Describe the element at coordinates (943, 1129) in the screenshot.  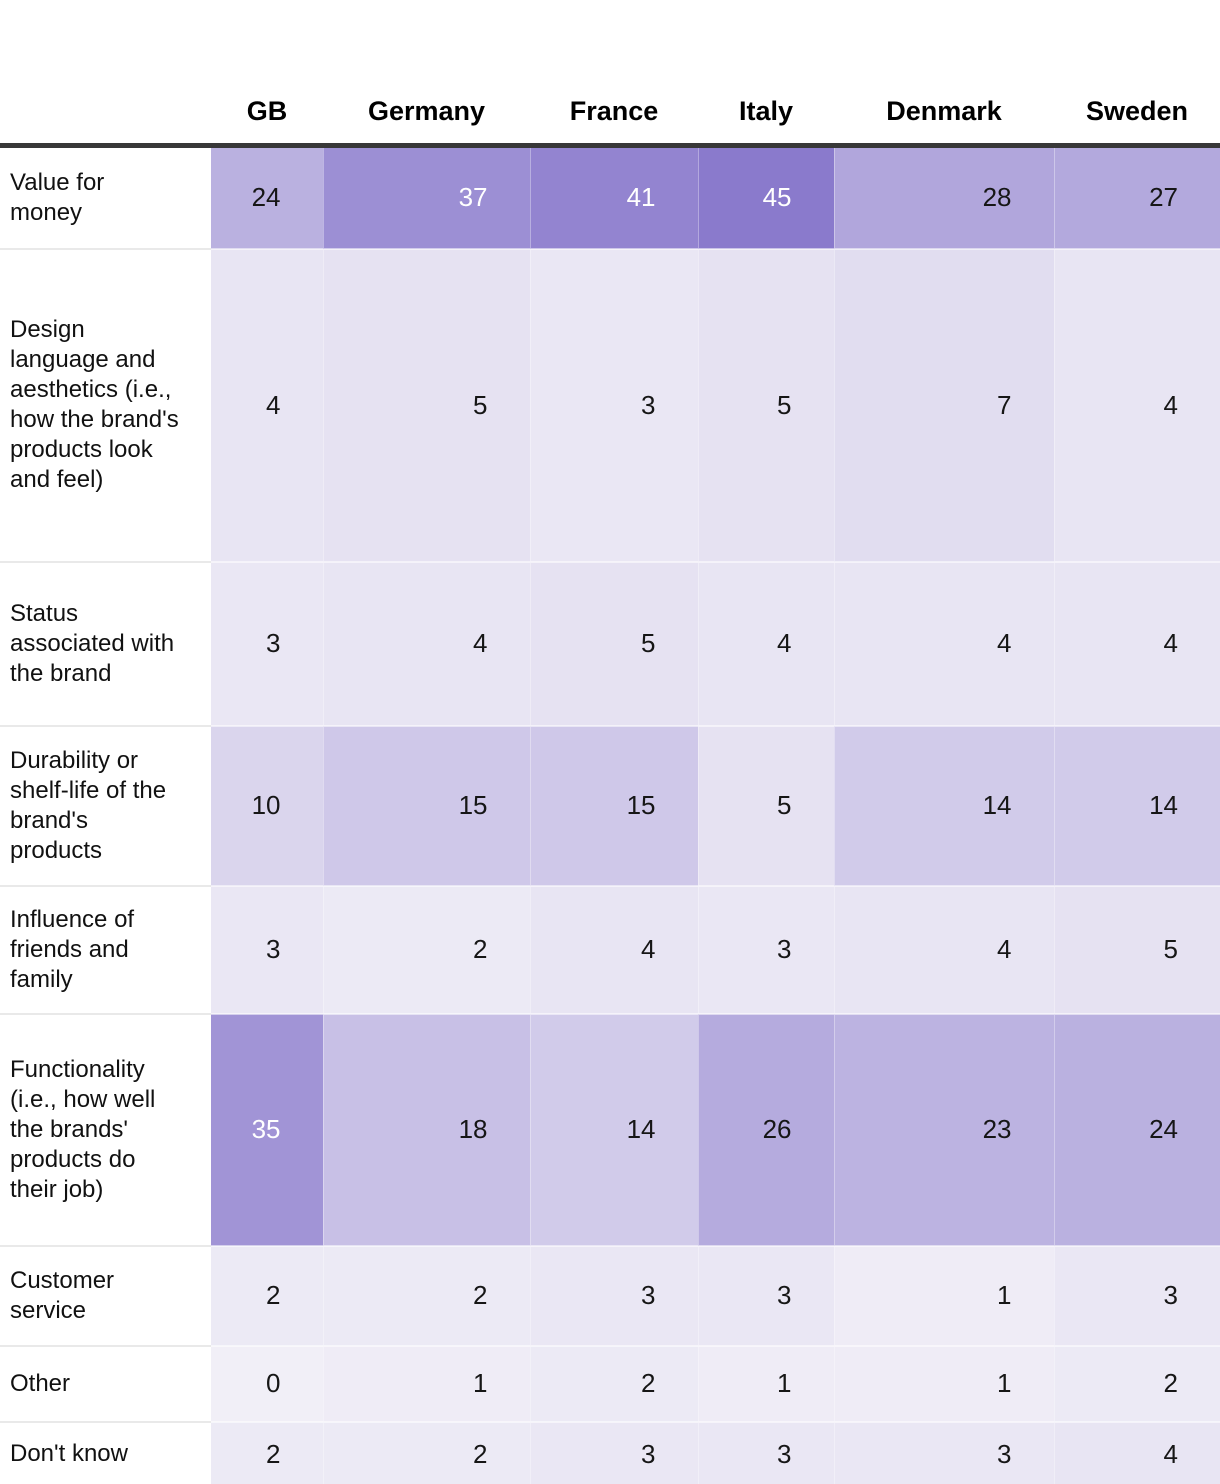
I see `heatmap-cell: 23` at that location.